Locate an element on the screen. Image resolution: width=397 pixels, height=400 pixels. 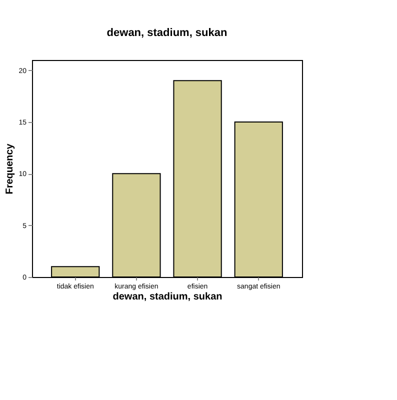
y-axis-title: Frequency is located at coordinates (10, 168).